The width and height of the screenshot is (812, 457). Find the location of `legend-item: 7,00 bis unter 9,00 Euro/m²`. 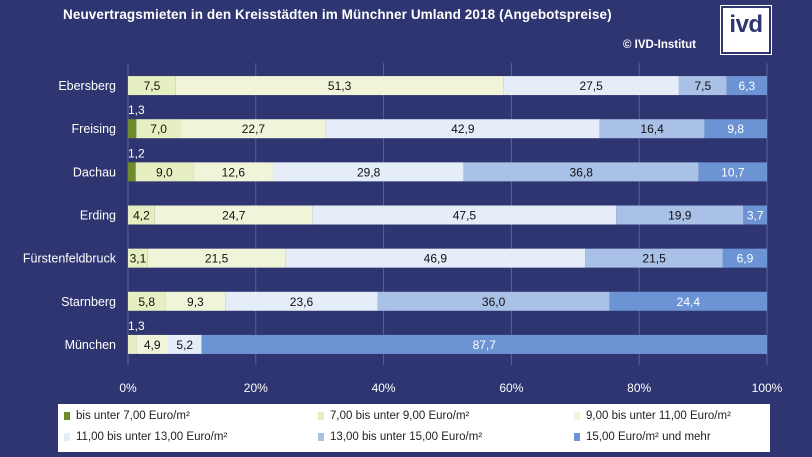

legend-item: 7,00 bis unter 9,00 Euro/m² is located at coordinates (393, 416).